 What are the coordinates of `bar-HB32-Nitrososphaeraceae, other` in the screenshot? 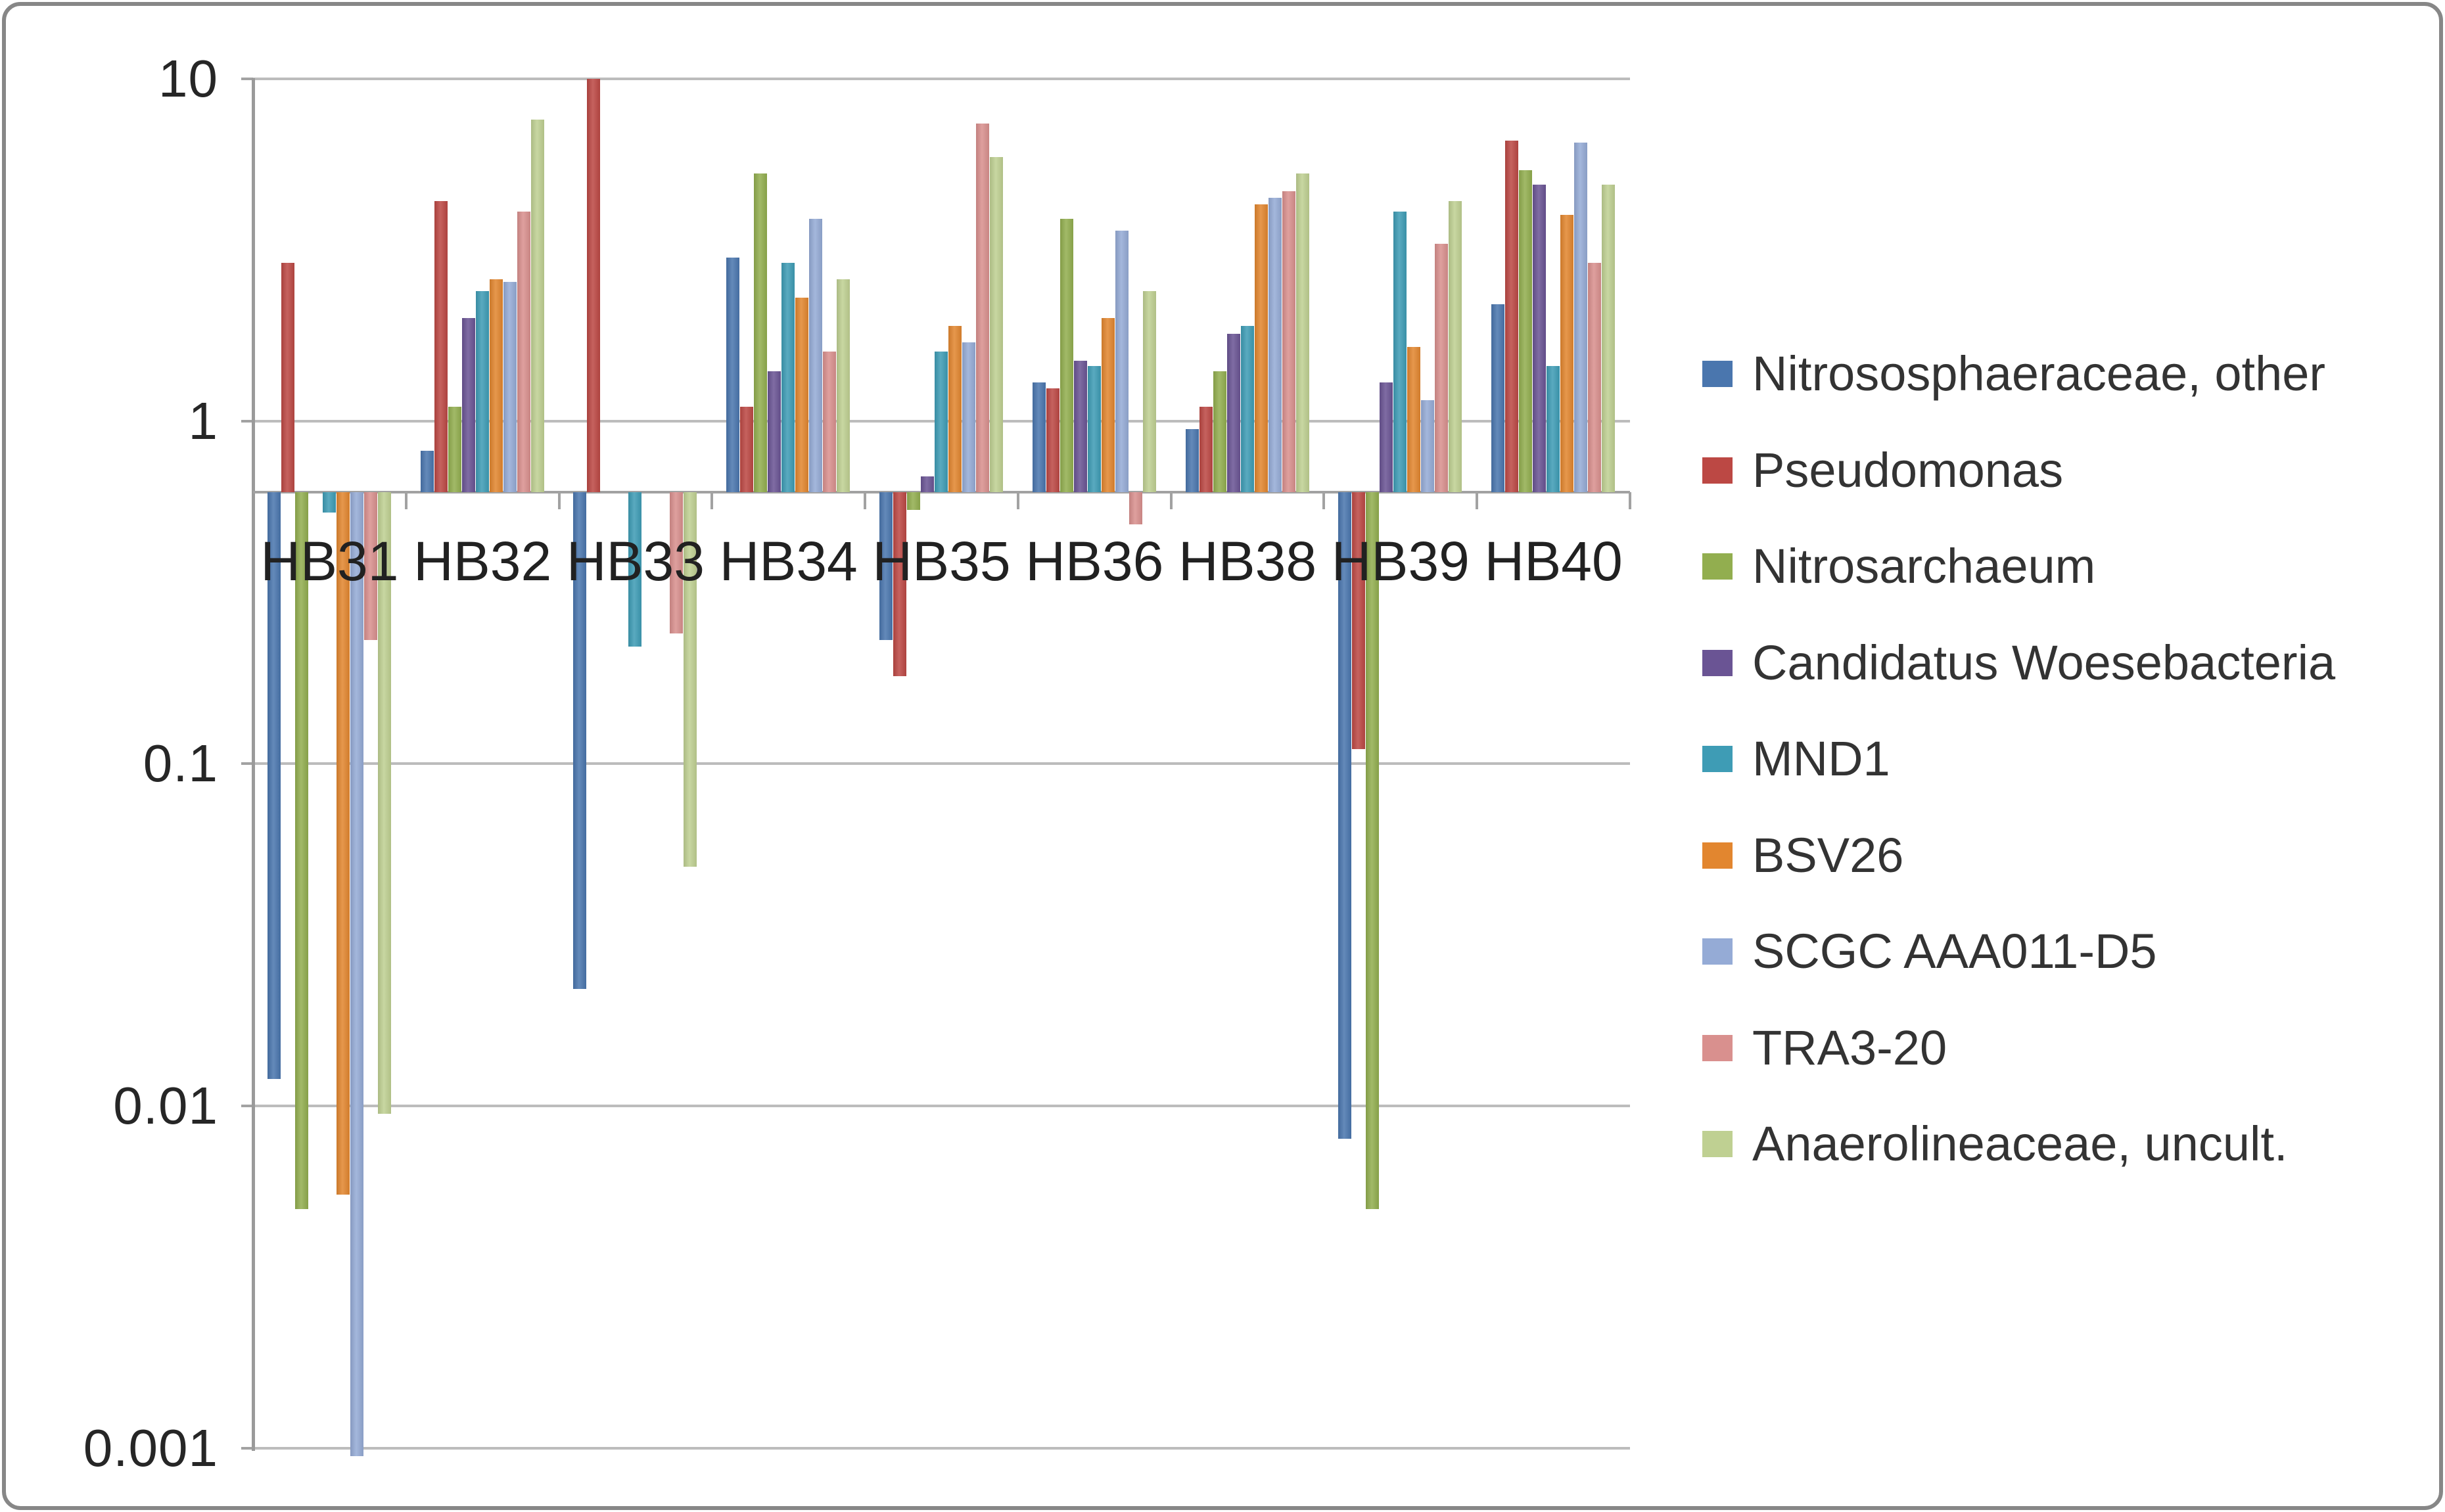 It's located at (427, 471).